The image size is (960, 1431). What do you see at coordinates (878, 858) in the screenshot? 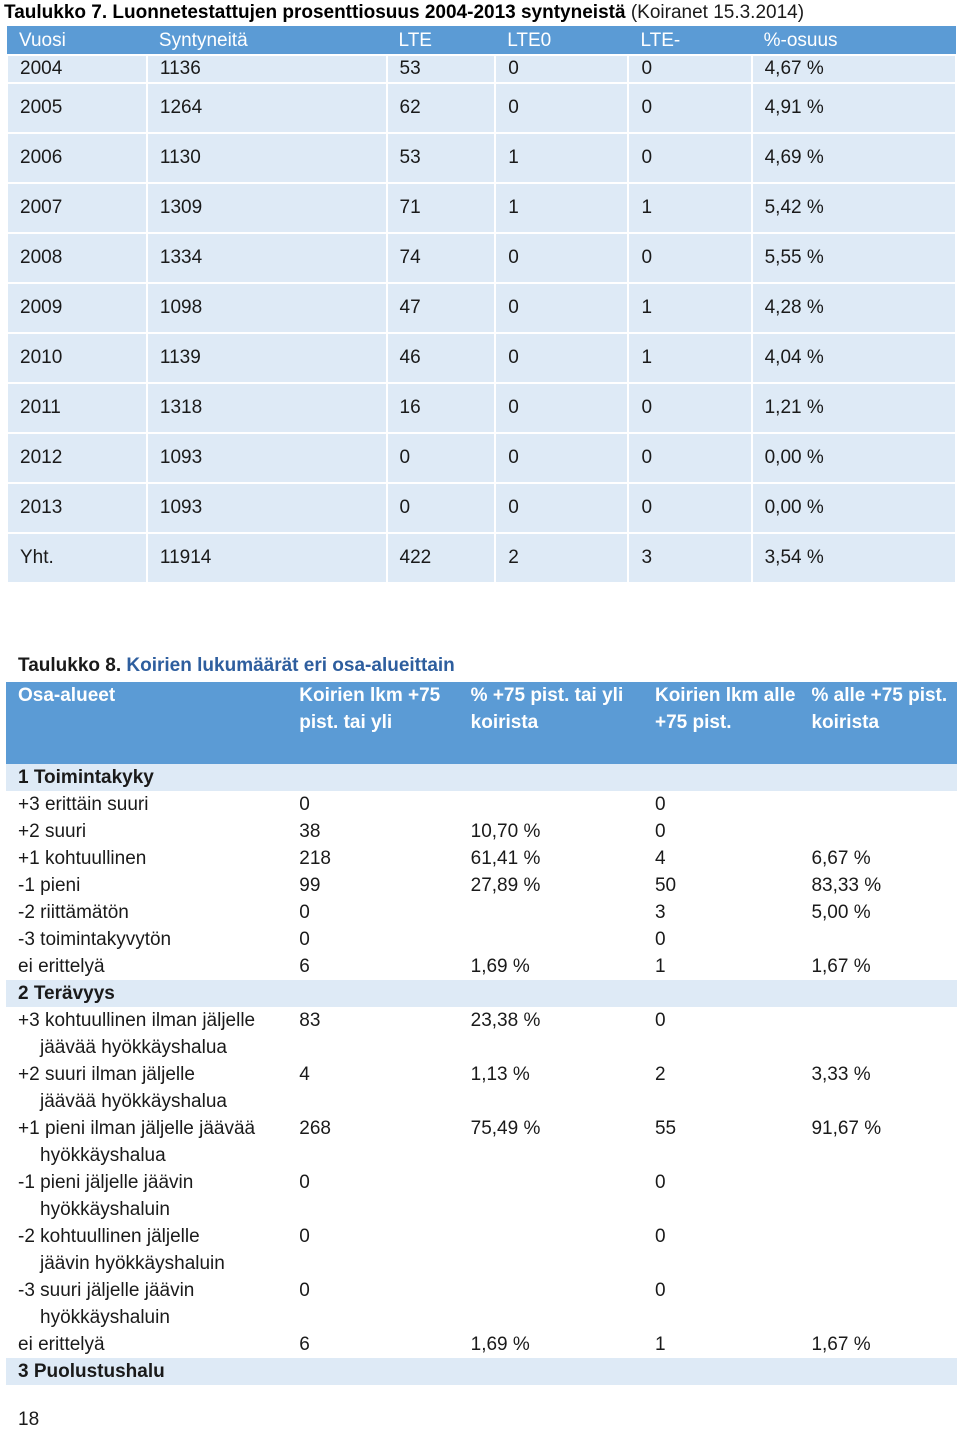
I see `table-cell: 6,67 %` at bounding box center [878, 858].